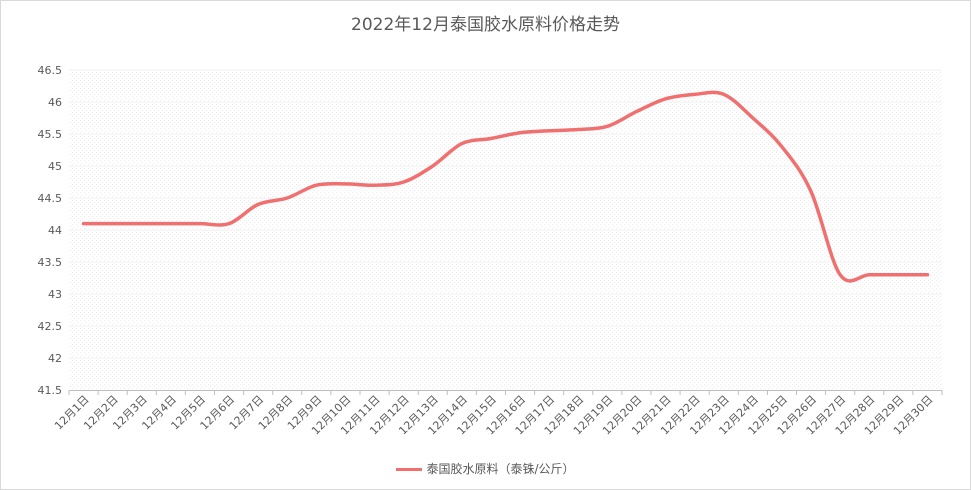  I want to click on y-tick-label: 41.5, so click(50, 390).